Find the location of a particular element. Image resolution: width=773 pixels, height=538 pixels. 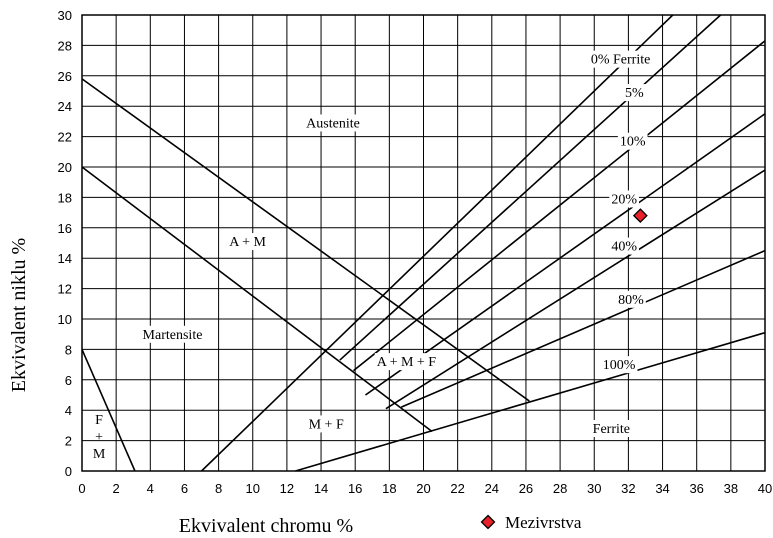

ferrite-line-label: 20% is located at coordinates (624, 199).